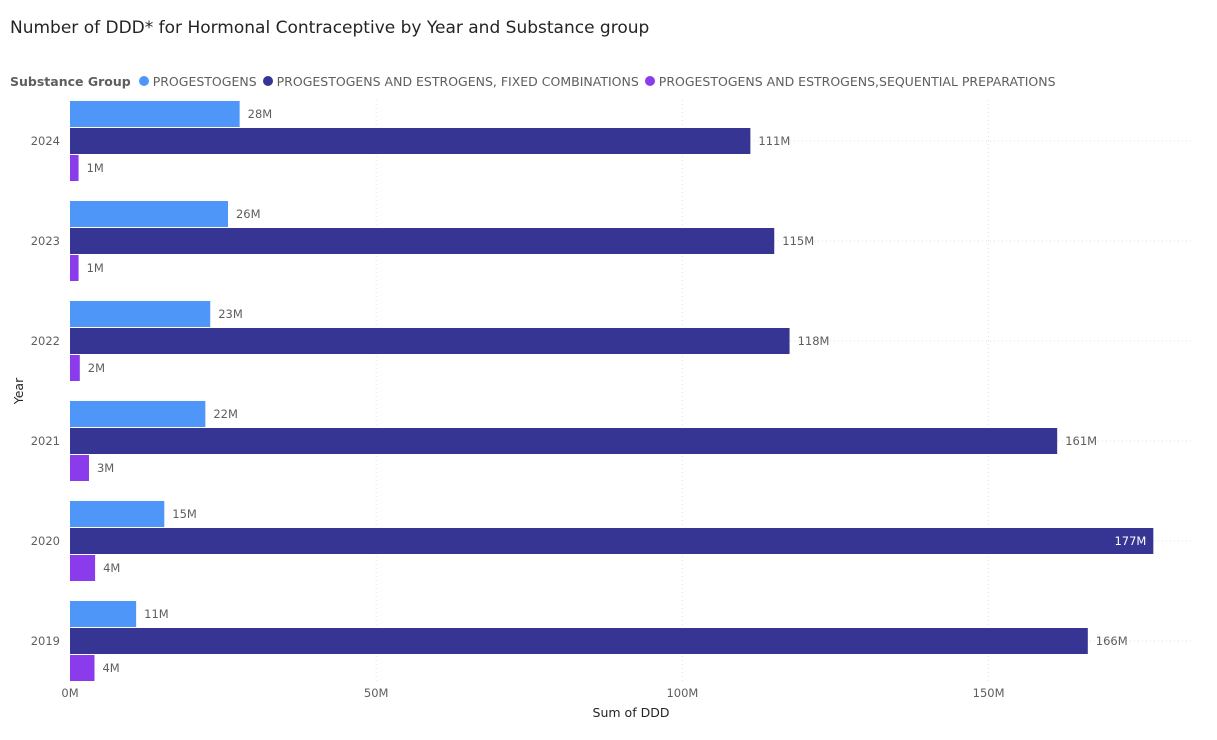 This screenshot has width=1217, height=740. Describe the element at coordinates (70, 81) in the screenshot. I see `legend-title: Substance Group` at that location.